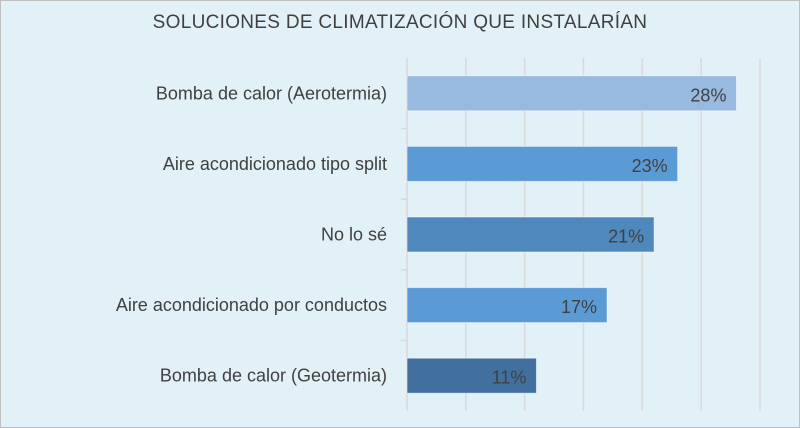 The image size is (800, 428). What do you see at coordinates (354, 235) in the screenshot?
I see `category-label: No lo sé` at bounding box center [354, 235].